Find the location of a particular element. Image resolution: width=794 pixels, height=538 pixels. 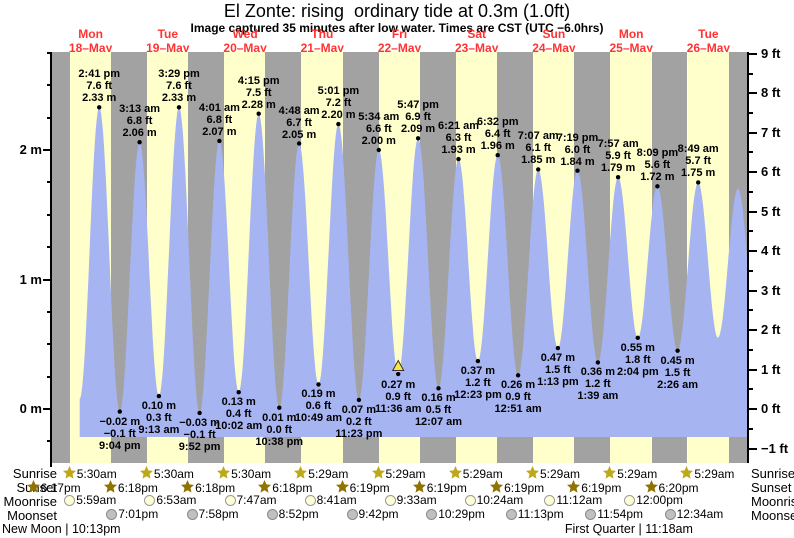

day-label: Tue 19–May is located at coordinates (168, 41).